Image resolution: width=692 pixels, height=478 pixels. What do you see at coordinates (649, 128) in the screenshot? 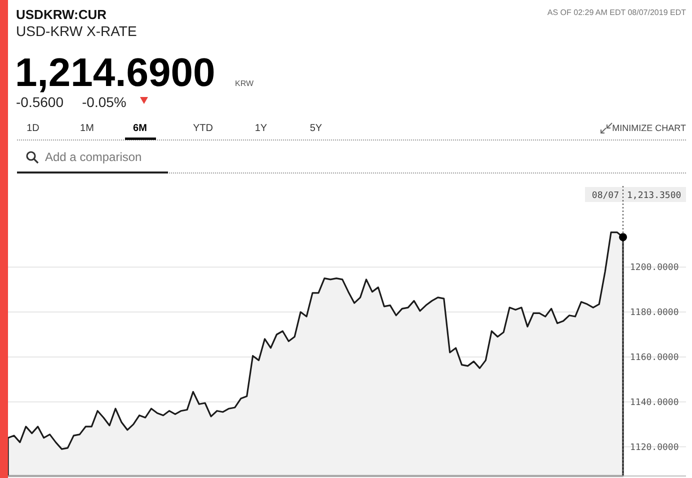
I see `text: MINIMIZE CHART` at bounding box center [649, 128].